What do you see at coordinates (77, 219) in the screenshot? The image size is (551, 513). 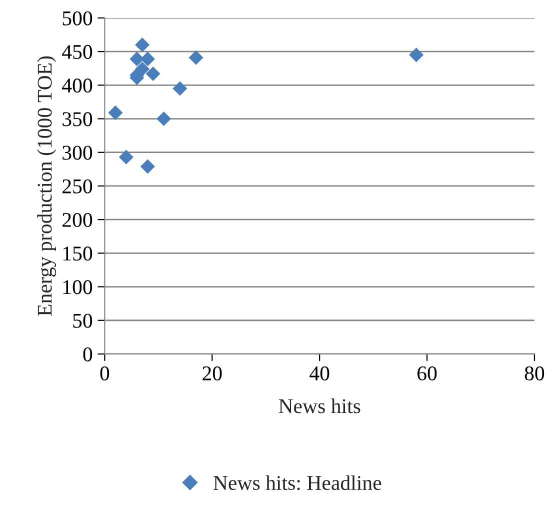 I see `y-tick-label: 200` at bounding box center [77, 219].